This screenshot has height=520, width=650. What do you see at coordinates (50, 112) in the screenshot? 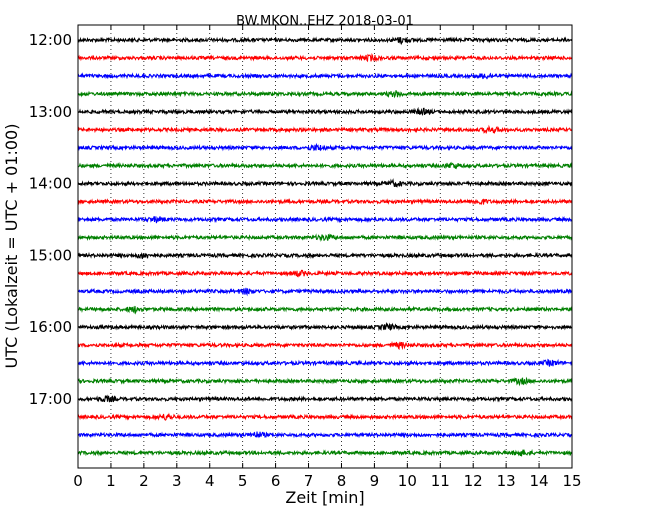
I see `y-tick-label: 13:00` at bounding box center [50, 112].